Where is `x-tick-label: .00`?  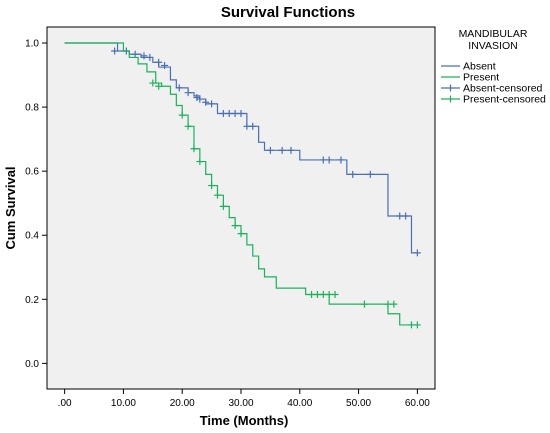
x-tick-label: .00 is located at coordinates (65, 403).